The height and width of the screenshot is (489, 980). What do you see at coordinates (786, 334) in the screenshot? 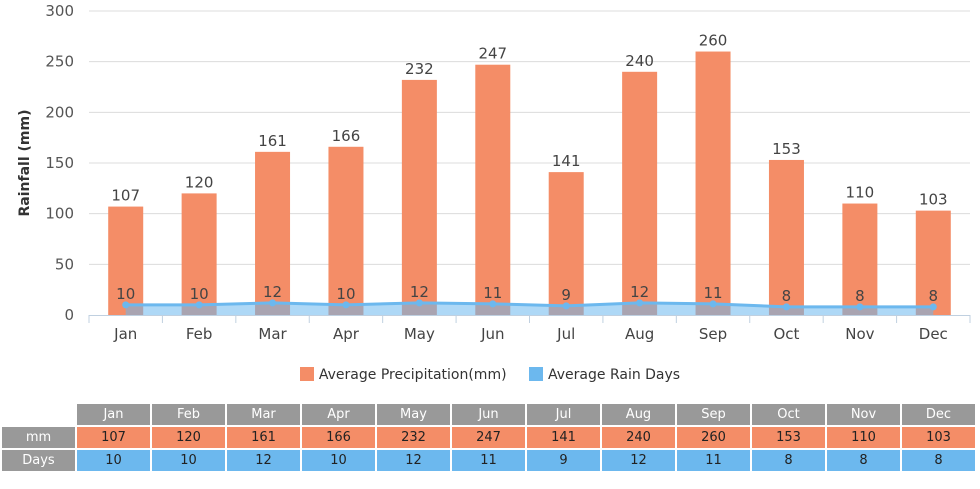
I see `x-tick-label: Oct` at bounding box center [786, 334].